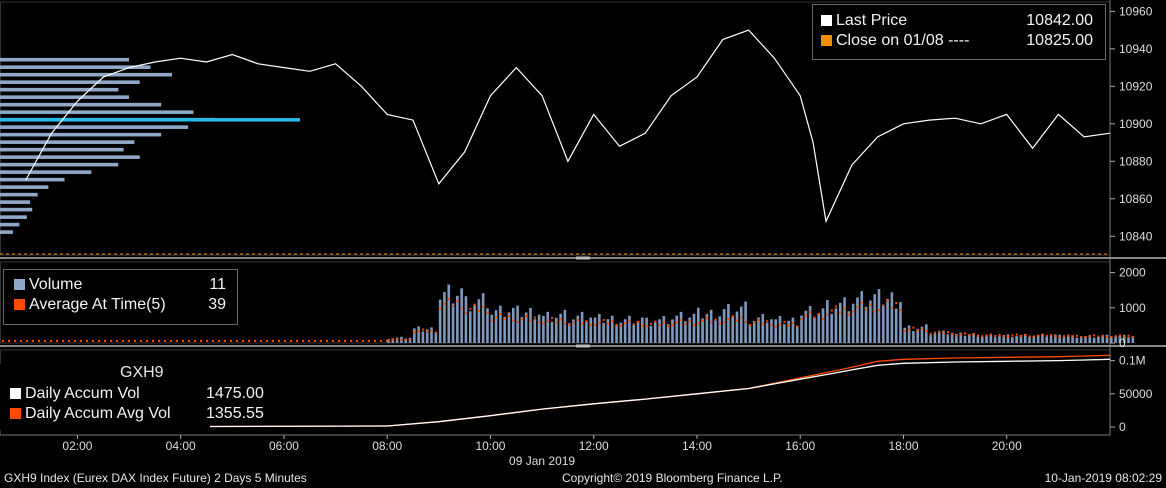 The height and width of the screenshot is (488, 1166). Describe the element at coordinates (77, 446) in the screenshot. I see `x-tick-label: 02:00` at that location.